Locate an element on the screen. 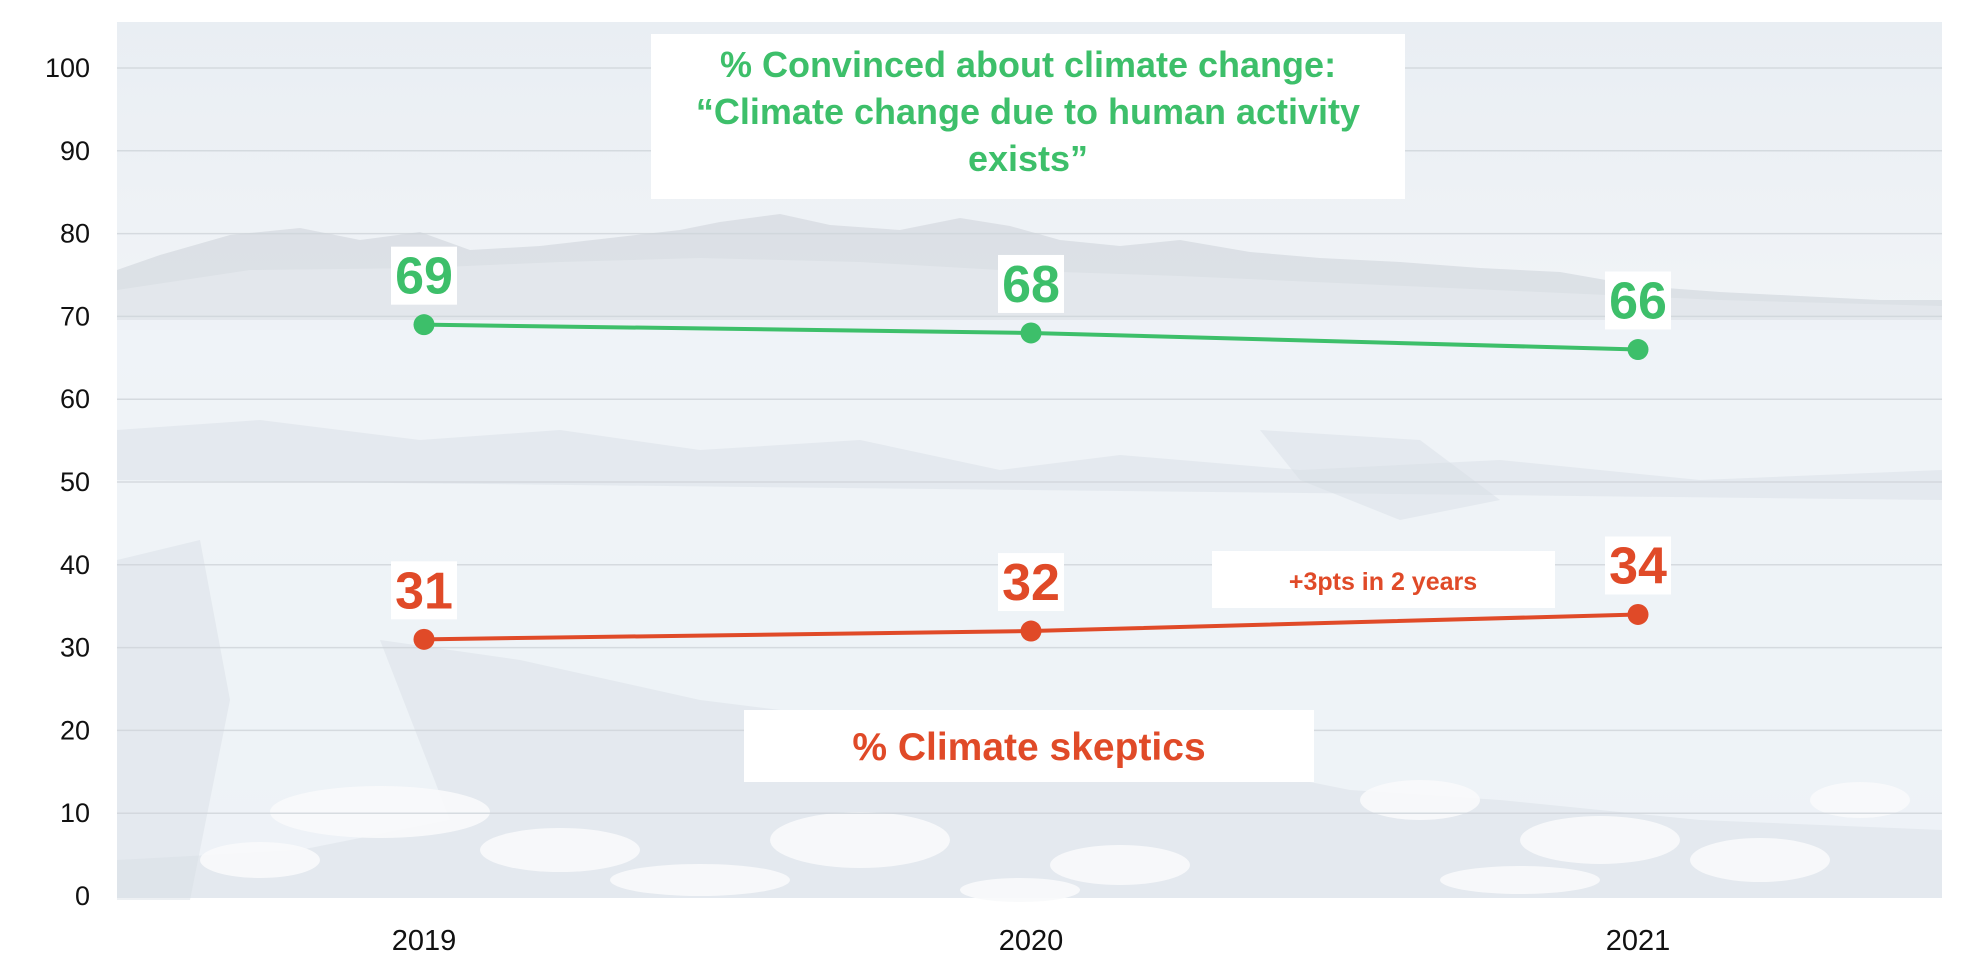  x-tick-label: 2020 is located at coordinates (1031, 941).